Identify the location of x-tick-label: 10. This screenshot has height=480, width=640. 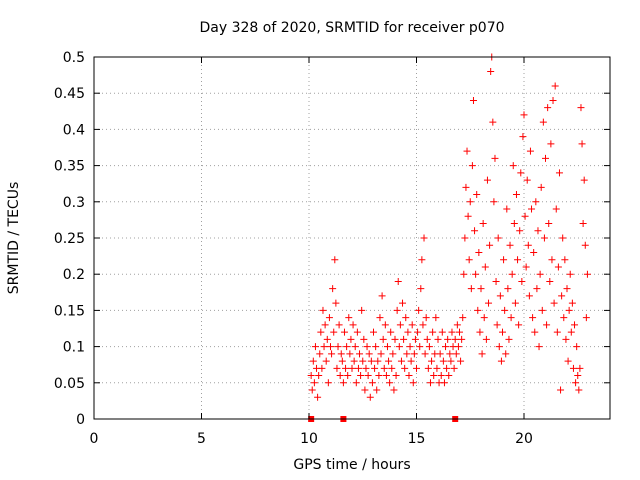
(309, 439).